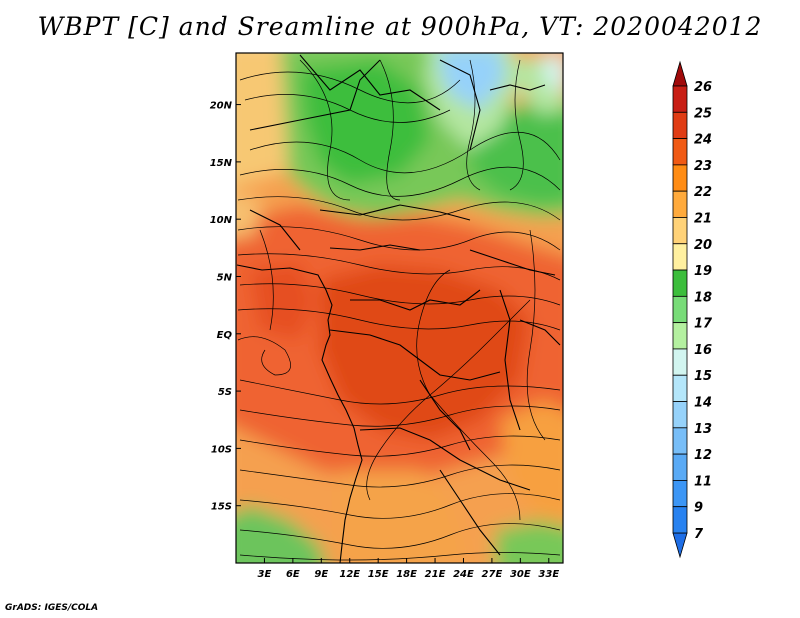  What do you see at coordinates (221, 163) in the screenshot?
I see `lat-tick-label: 15N` at bounding box center [221, 163].